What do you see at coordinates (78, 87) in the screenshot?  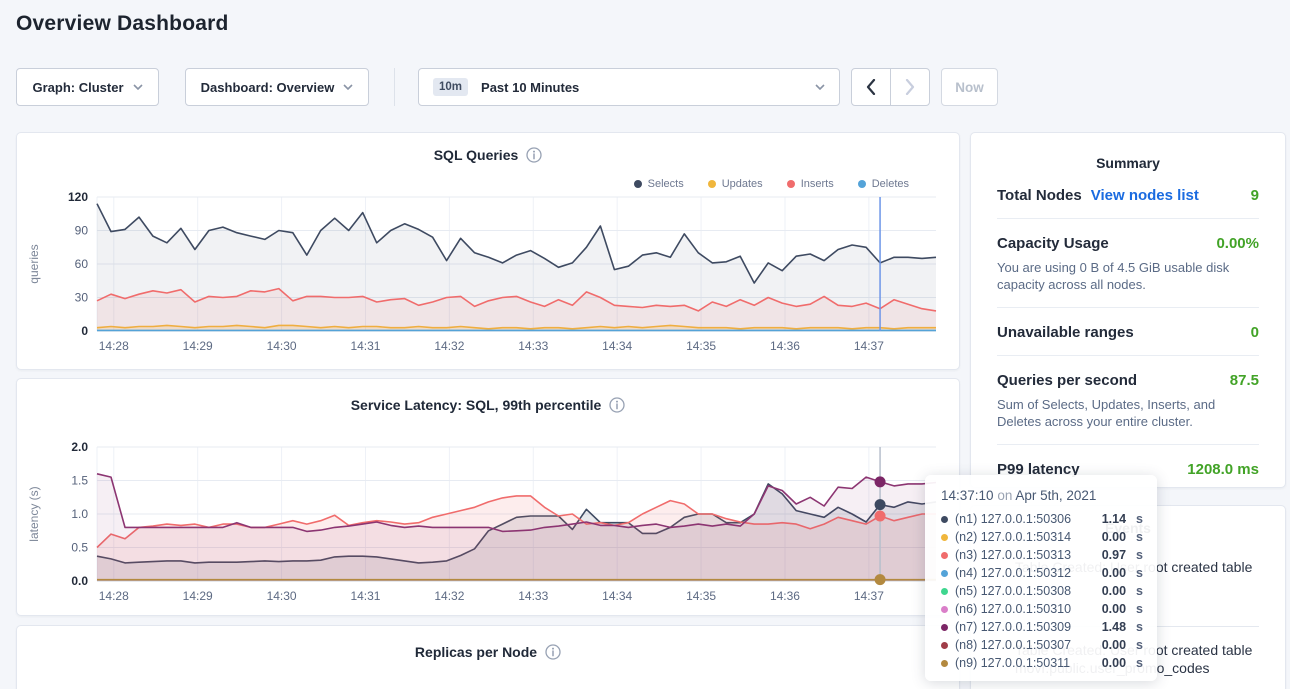 I see `graph-scope-label: Graph: Cluster` at bounding box center [78, 87].